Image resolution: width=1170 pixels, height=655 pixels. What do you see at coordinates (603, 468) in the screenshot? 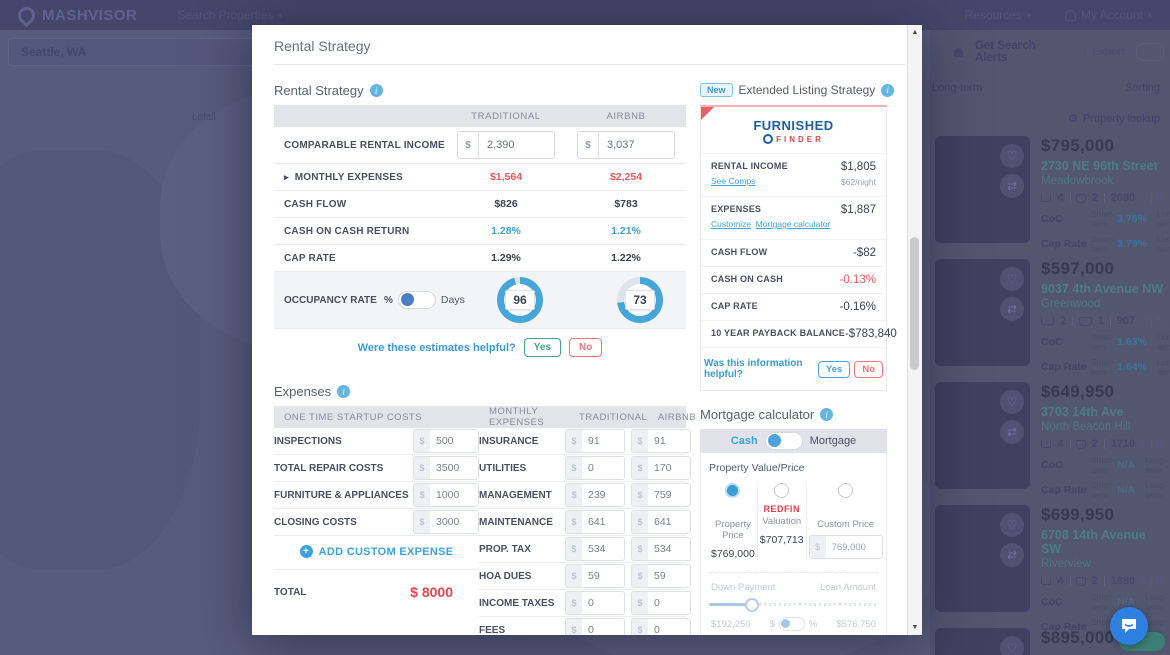
I see `utilities-traditional-input` at bounding box center [603, 468].